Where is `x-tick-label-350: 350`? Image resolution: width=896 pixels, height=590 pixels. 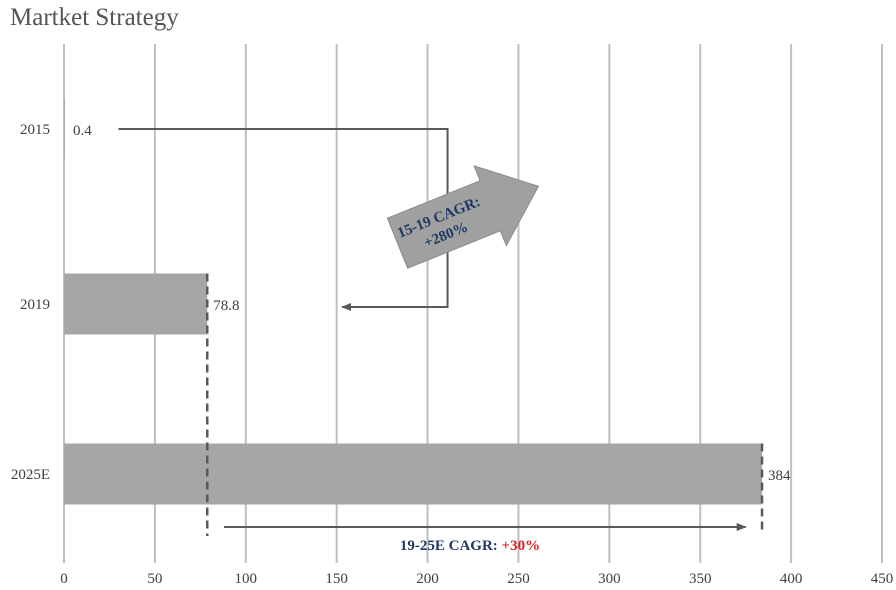
x-tick-label-350: 350 is located at coordinates (700, 579).